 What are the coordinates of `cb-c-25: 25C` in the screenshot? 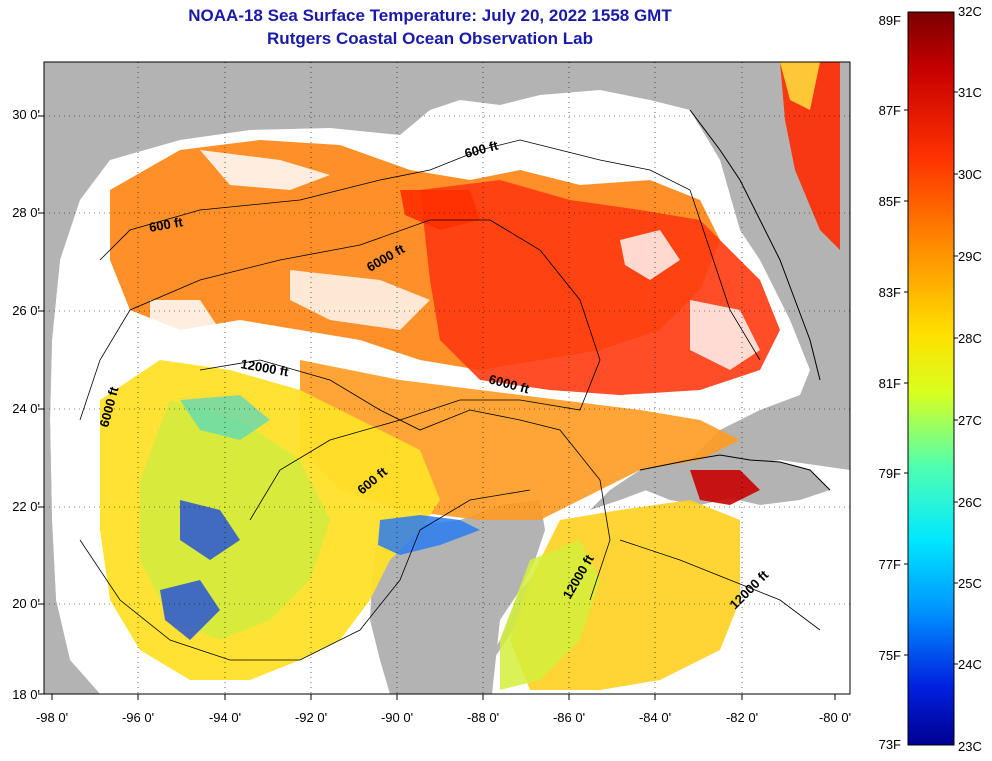 It's located at (970, 583).